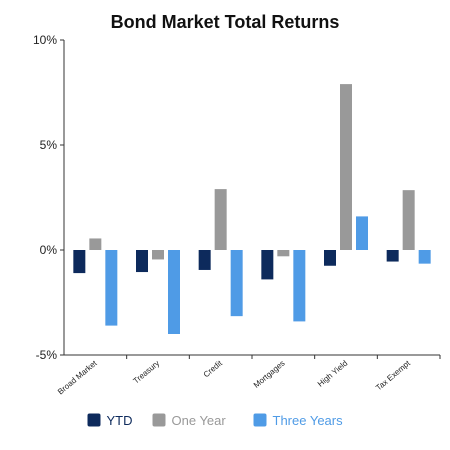 The image size is (450, 450). Describe the element at coordinates (49, 145) in the screenshot. I see `y-tick-label: 5%` at that location.